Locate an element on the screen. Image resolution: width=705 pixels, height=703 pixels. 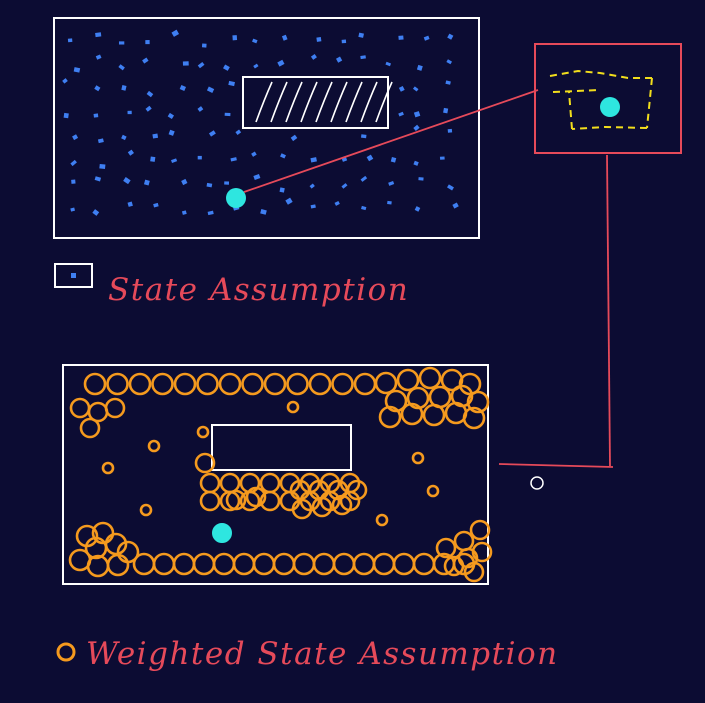
robot-position-dot is located at coordinates (236, 198).